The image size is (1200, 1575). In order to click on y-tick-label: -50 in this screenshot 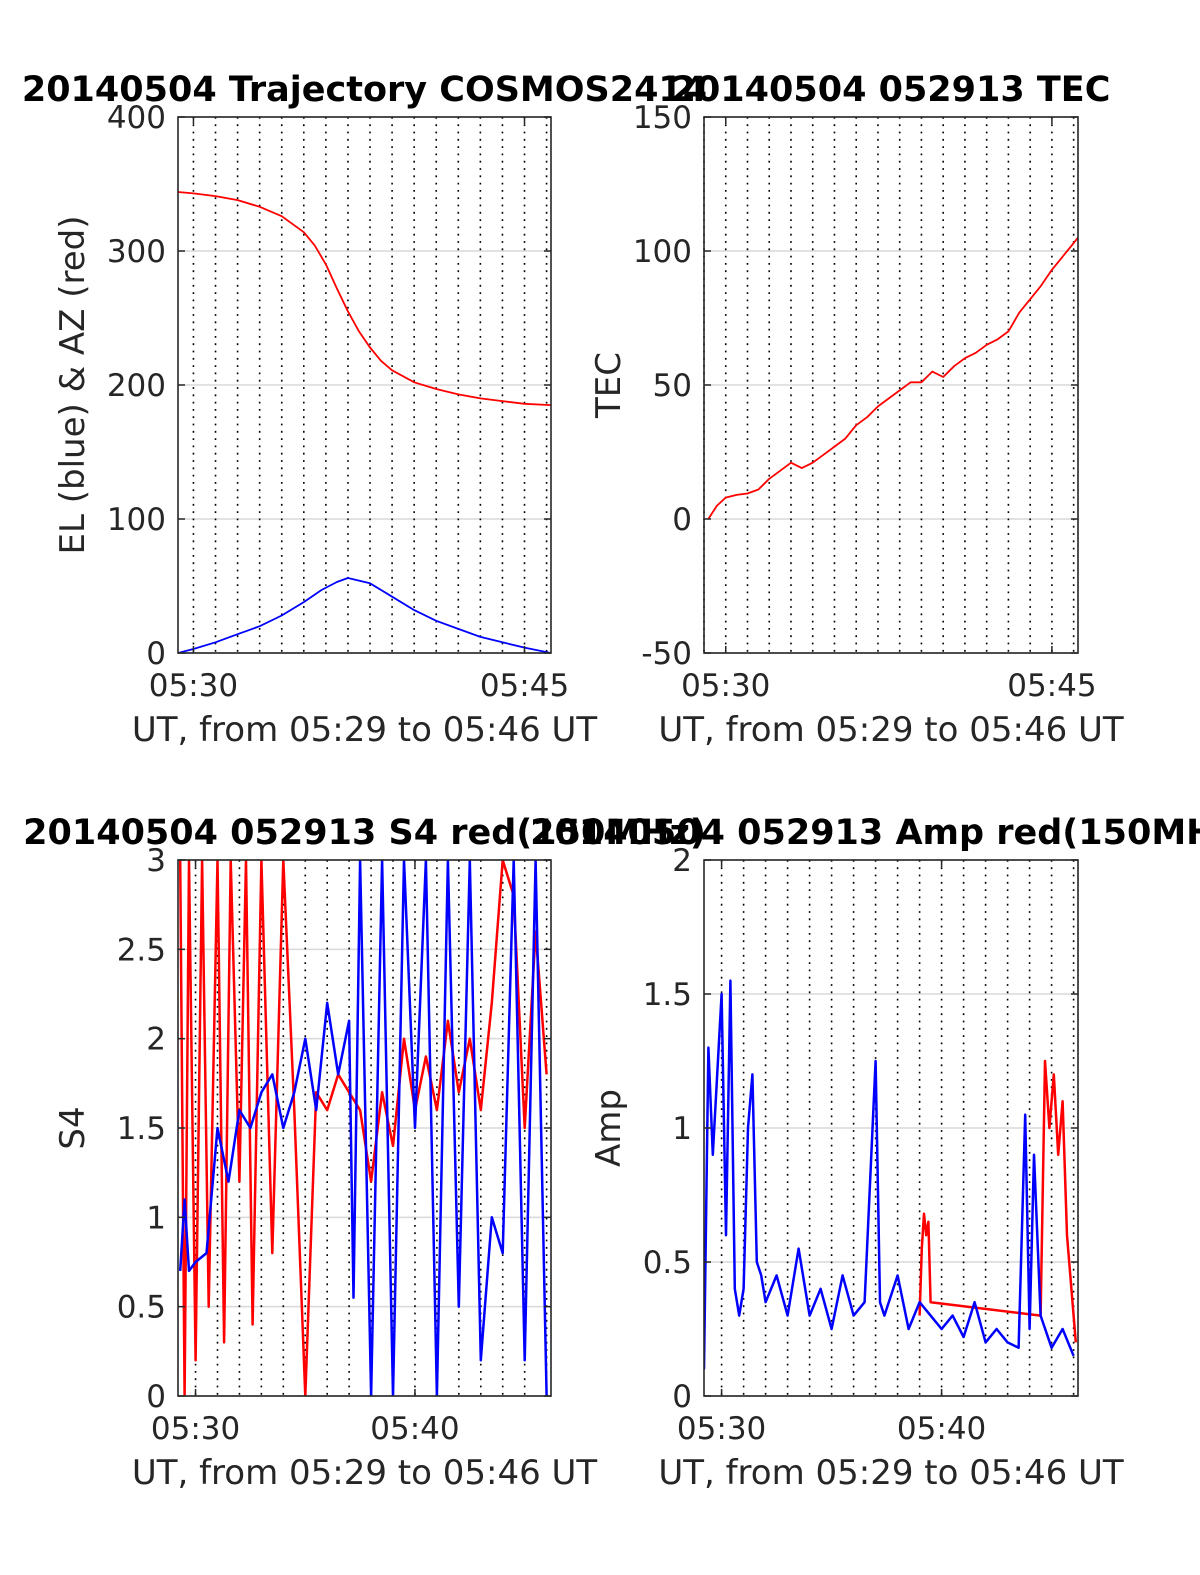, I will do `click(666, 654)`.